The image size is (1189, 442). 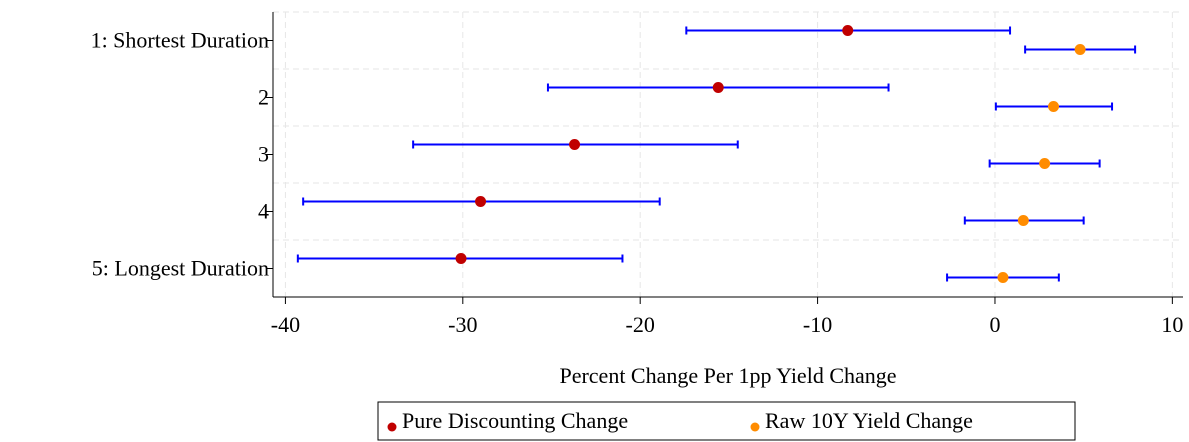 I want to click on x-tick-label: -20, so click(x=640, y=324).